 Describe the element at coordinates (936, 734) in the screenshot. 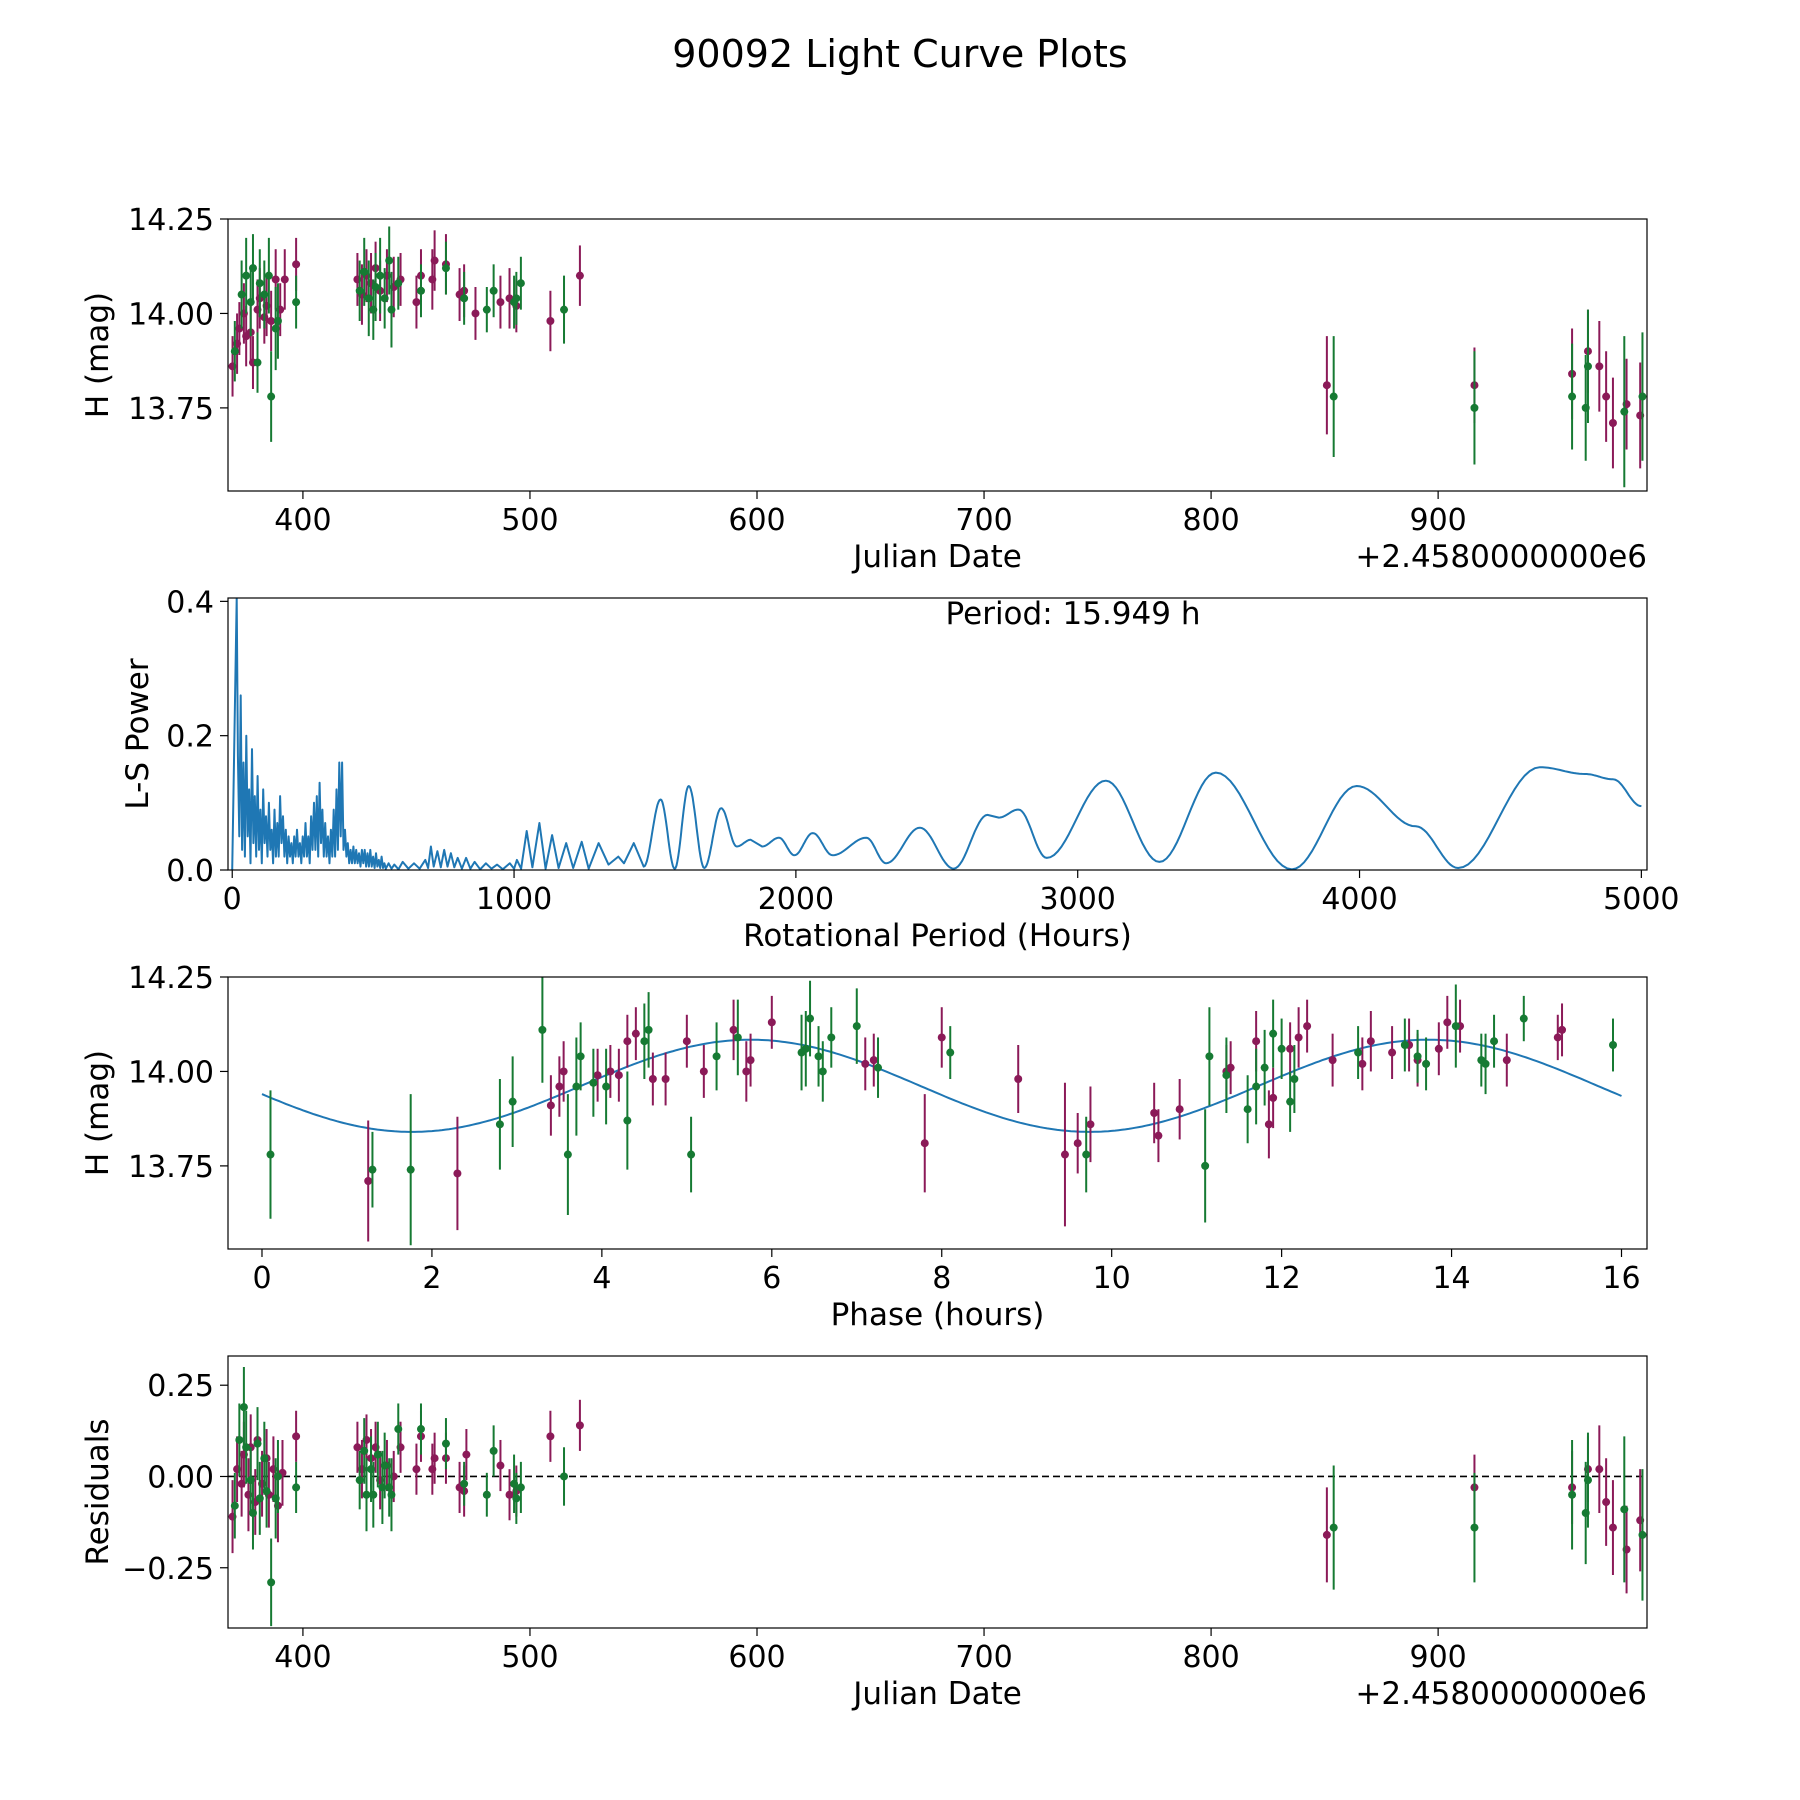

I see `periodogram-line` at that location.